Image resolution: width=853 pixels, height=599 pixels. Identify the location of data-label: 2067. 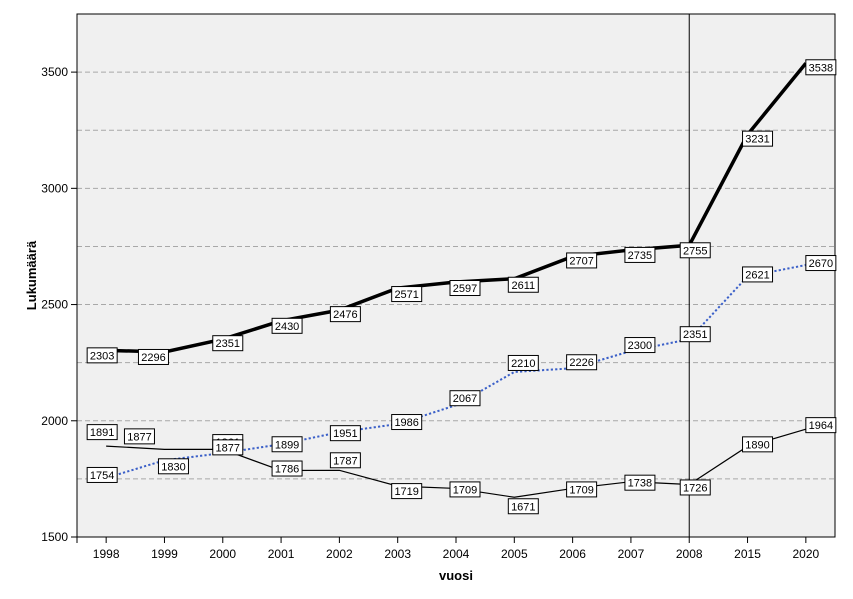
(465, 399).